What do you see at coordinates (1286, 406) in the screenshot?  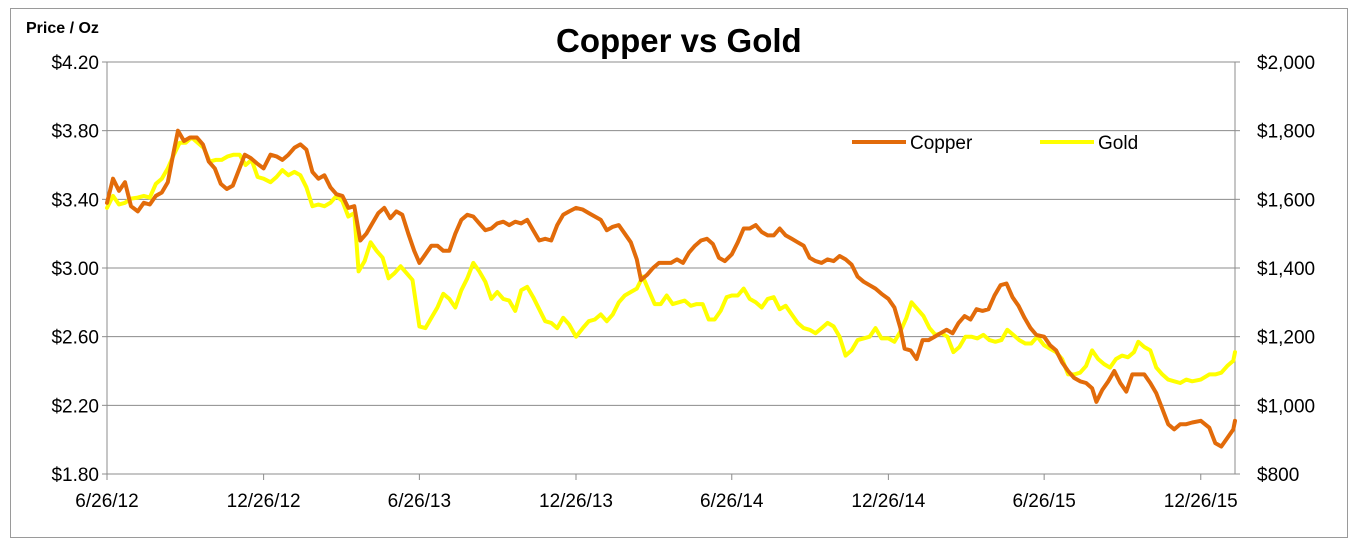 I see `y-right-tick-label: $1,000` at bounding box center [1286, 406].